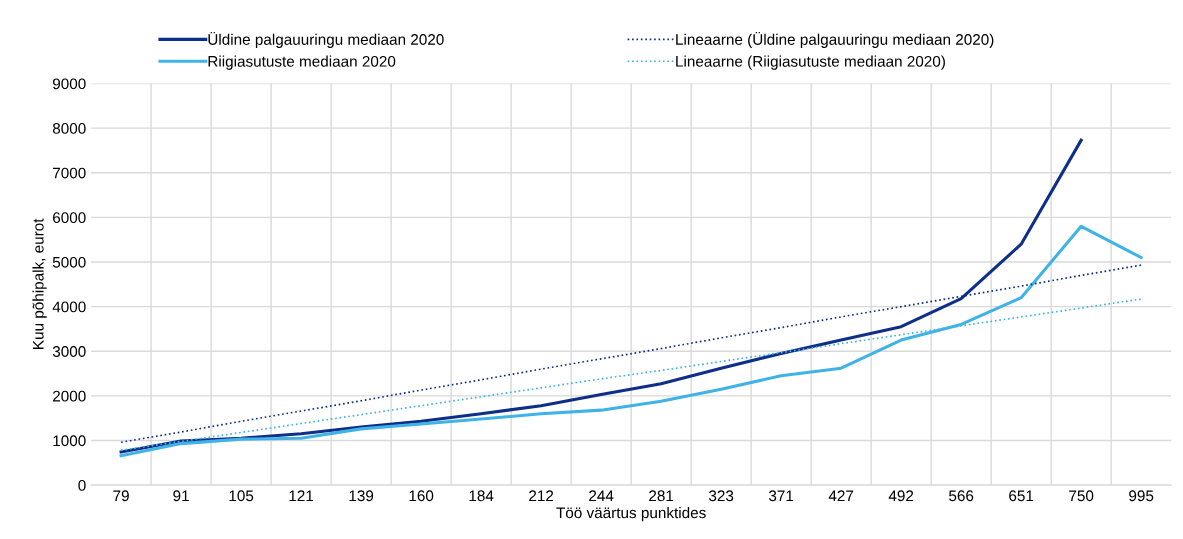 Image resolution: width=1183 pixels, height=539 pixels. What do you see at coordinates (69, 262) in the screenshot?
I see `y-tick-label: 5000` at bounding box center [69, 262].